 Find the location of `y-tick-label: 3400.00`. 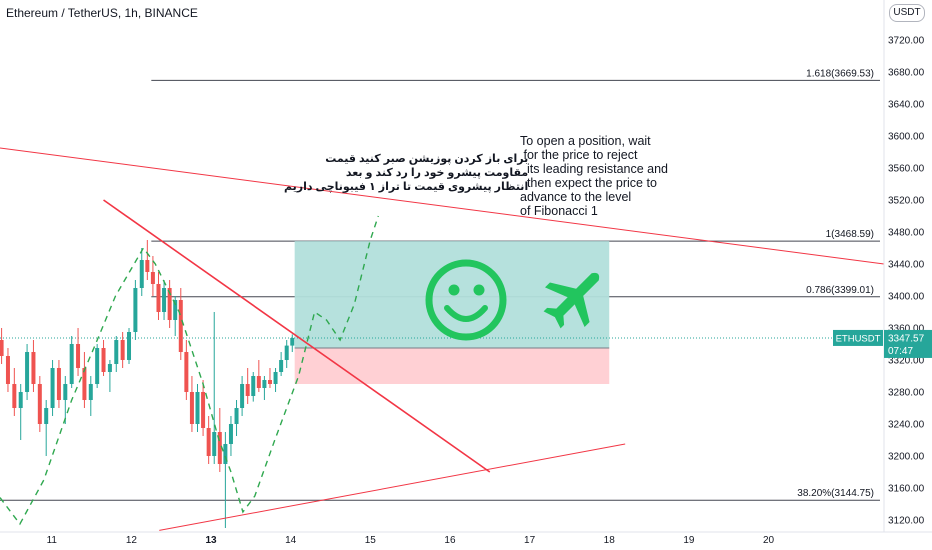

y-tick-label: 3400.00 is located at coordinates (906, 297).